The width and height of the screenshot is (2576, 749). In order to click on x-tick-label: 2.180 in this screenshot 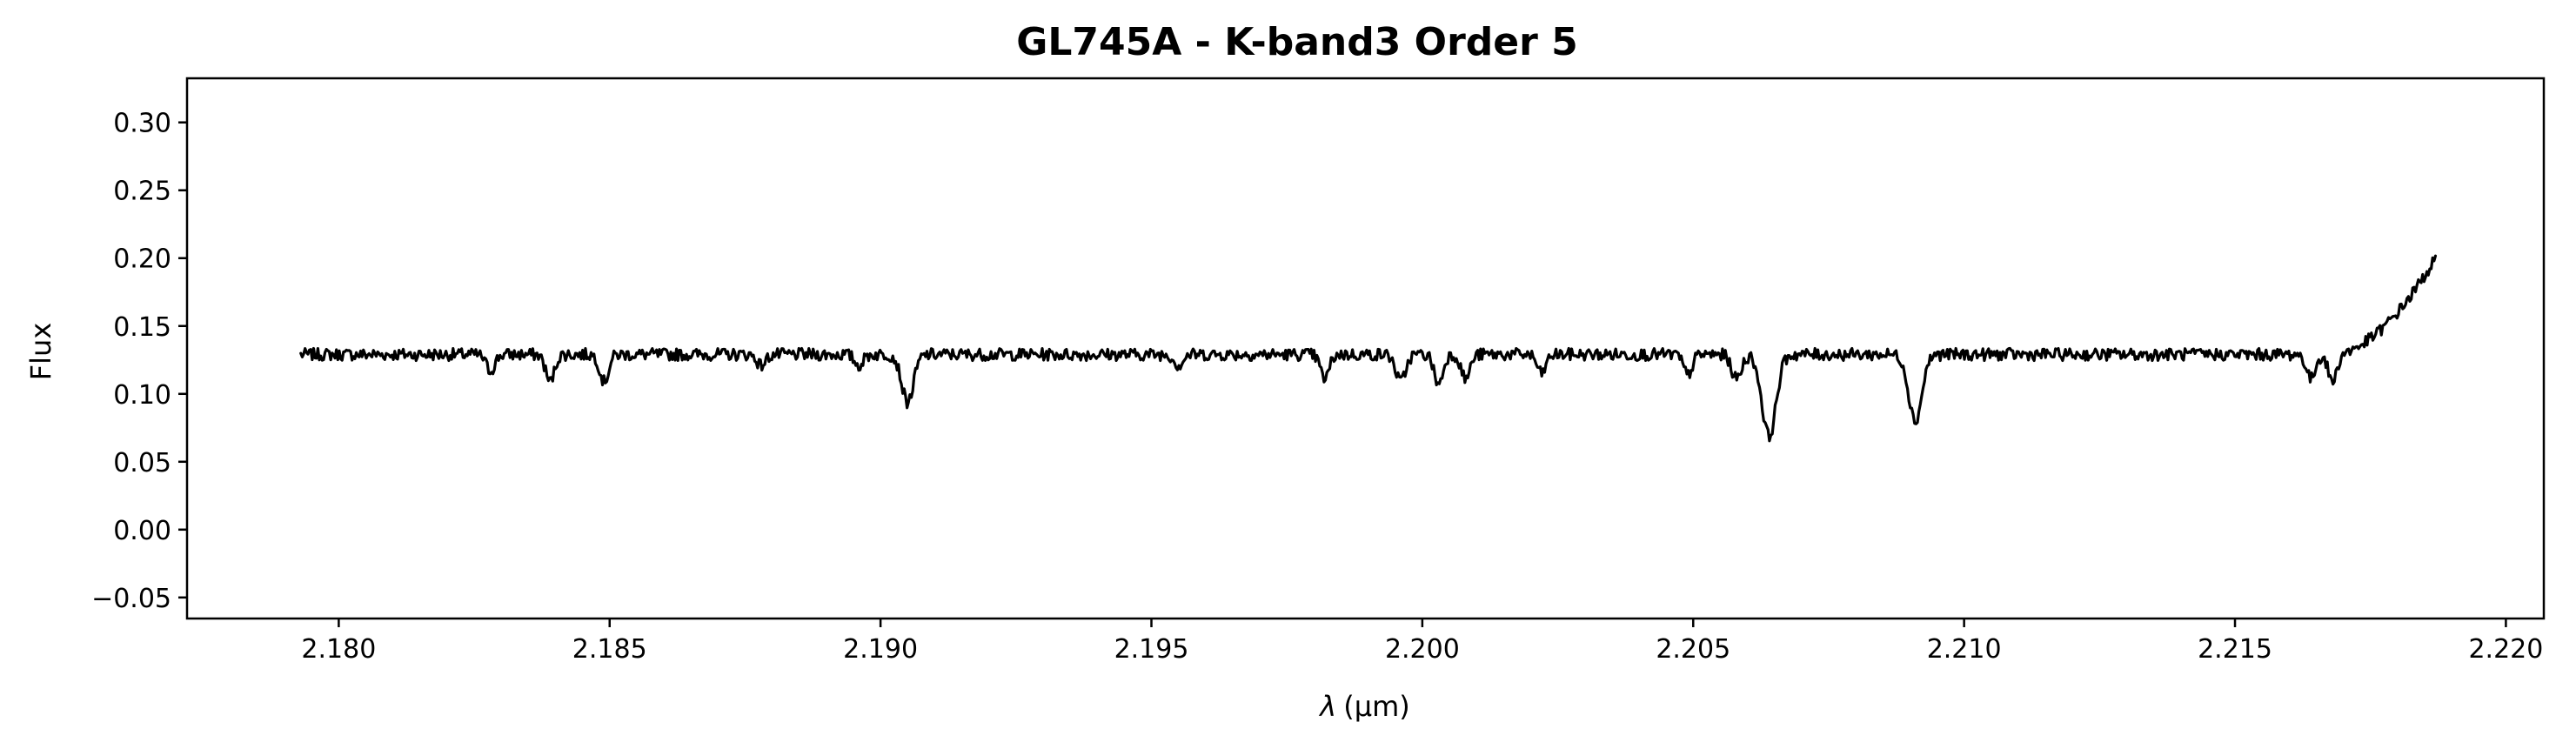, I will do `click(338, 649)`.